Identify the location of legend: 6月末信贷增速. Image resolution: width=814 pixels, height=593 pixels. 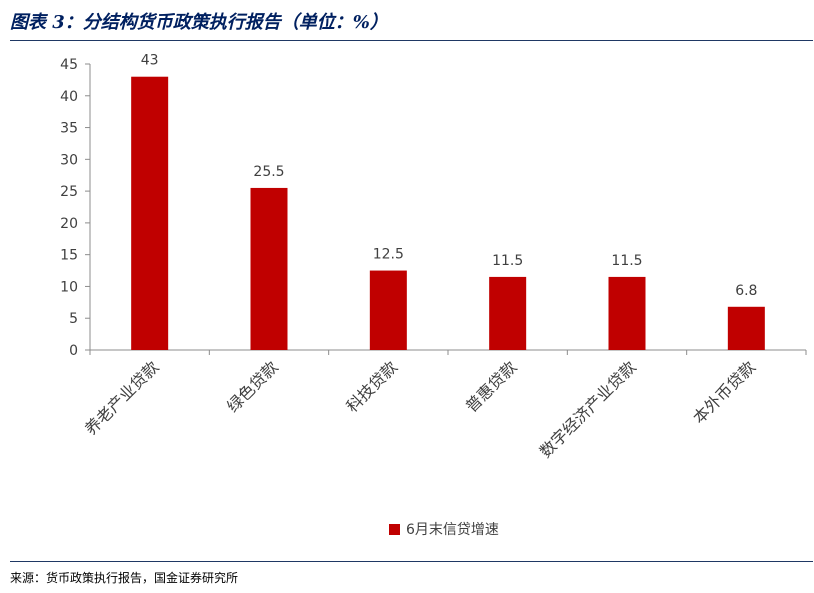
(444, 529).